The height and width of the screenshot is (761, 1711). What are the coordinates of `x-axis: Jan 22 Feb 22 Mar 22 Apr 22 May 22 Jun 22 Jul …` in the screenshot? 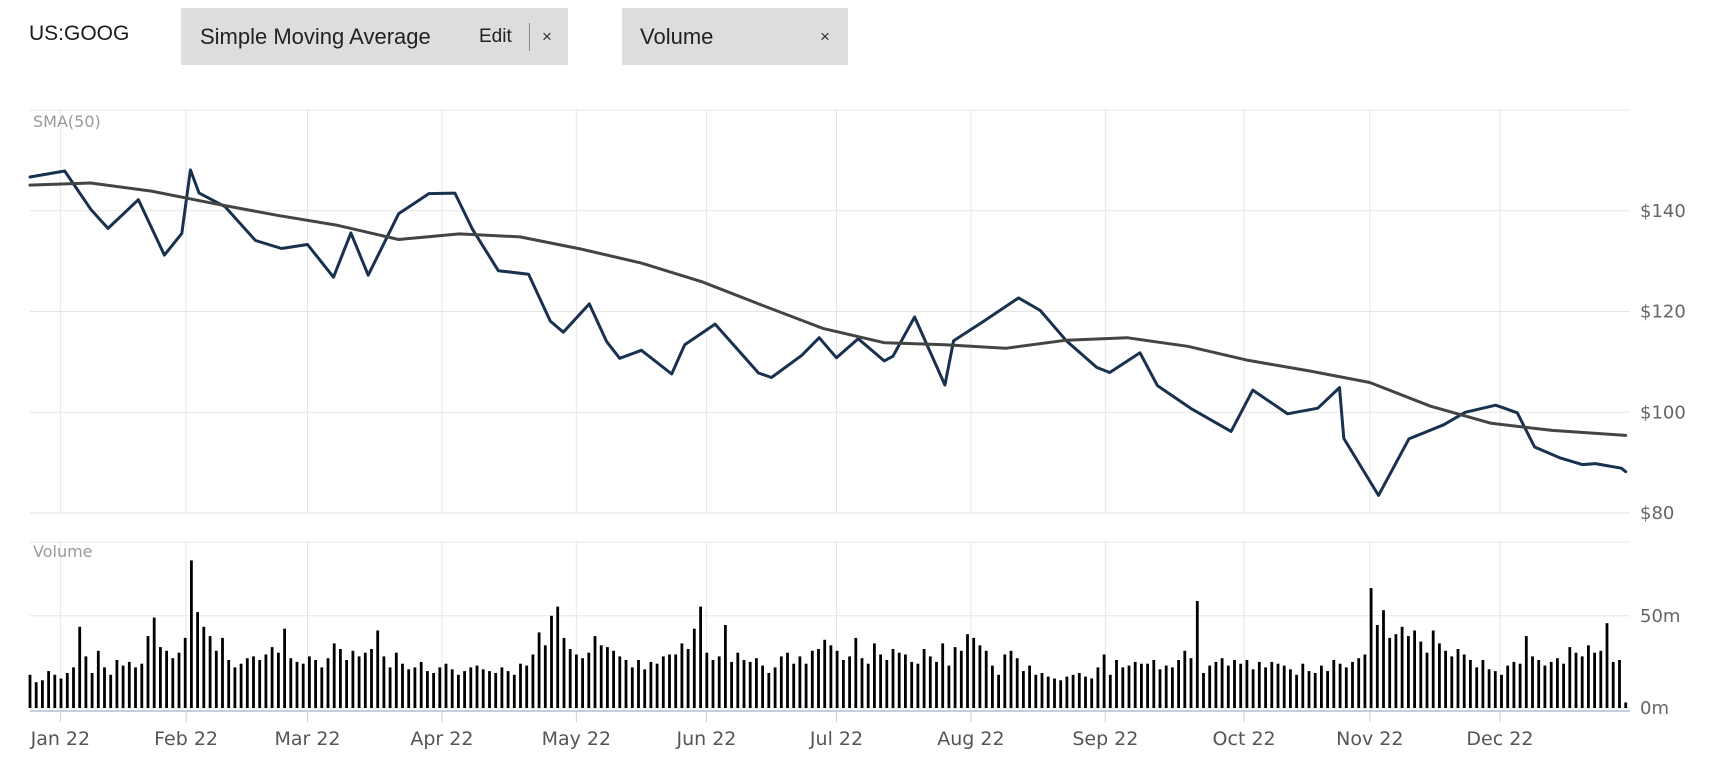 It's located at (830, 730).